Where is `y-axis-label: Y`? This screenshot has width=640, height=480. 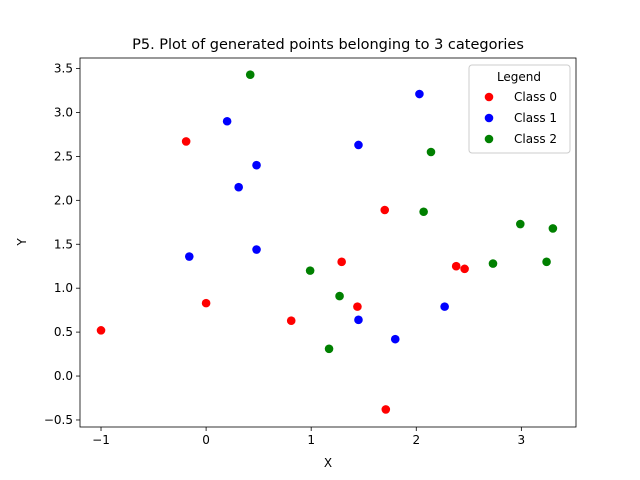 y-axis-label: Y is located at coordinates (22, 242).